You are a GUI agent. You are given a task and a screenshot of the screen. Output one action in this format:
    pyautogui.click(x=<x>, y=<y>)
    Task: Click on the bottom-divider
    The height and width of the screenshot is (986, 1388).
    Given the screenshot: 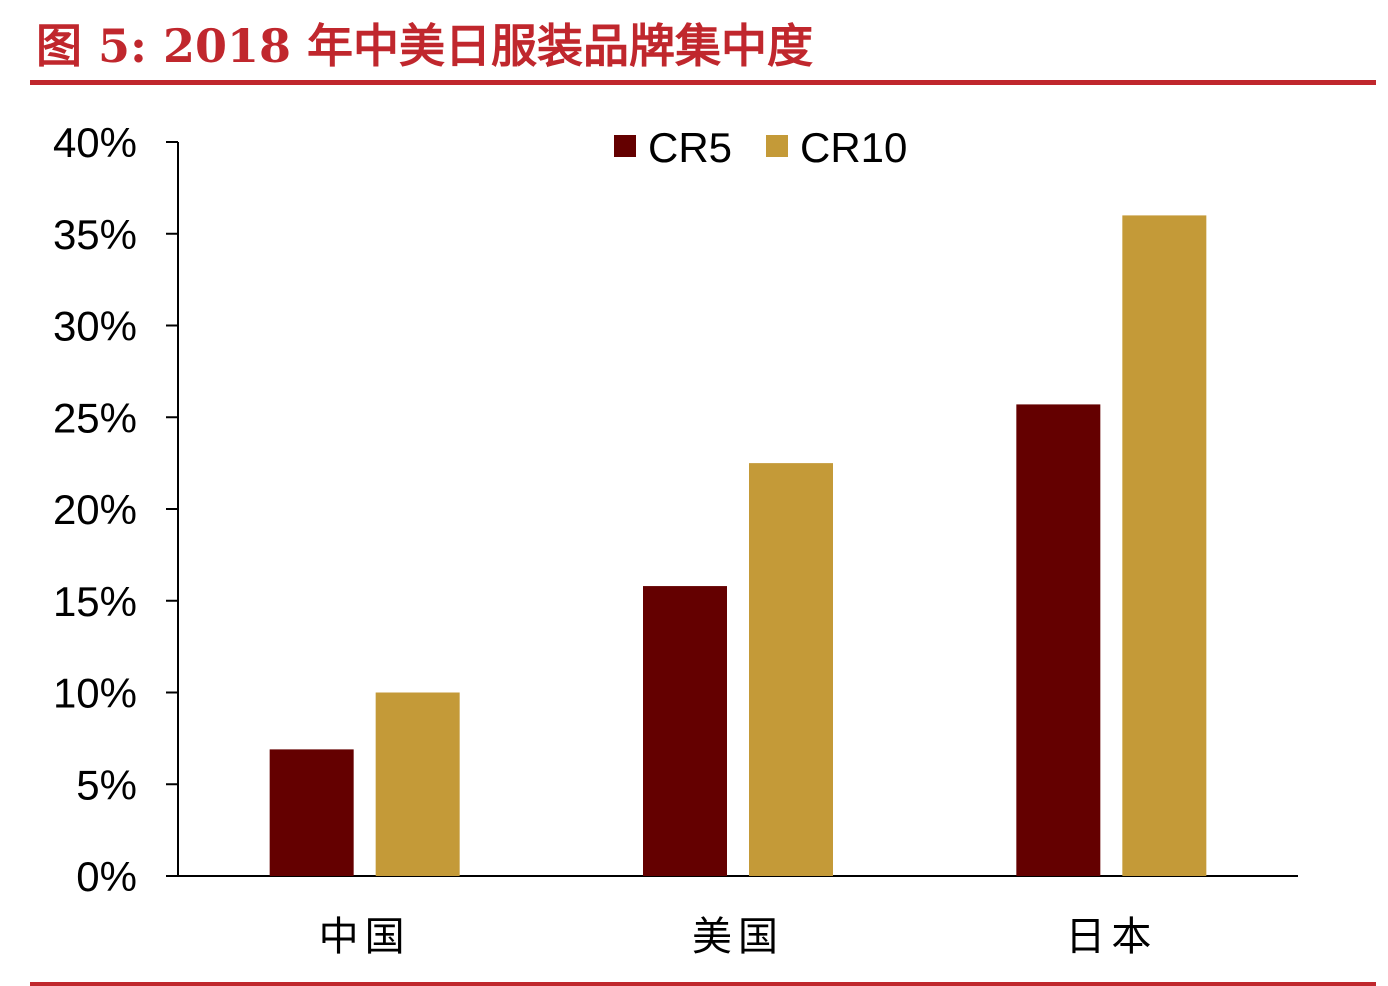 What is the action you would take?
    pyautogui.click(x=703, y=984)
    